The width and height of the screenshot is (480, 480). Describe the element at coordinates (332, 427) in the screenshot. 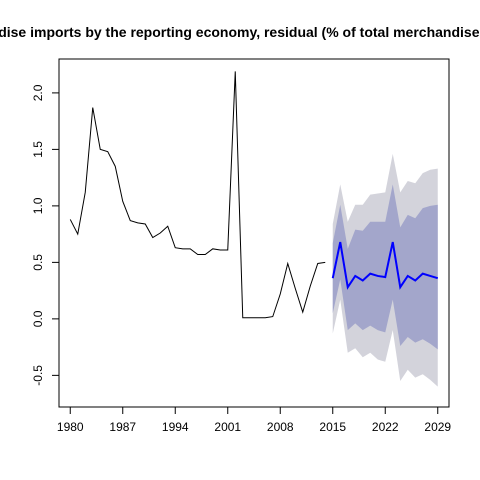

I see `x-tick-label: 2015` at that location.